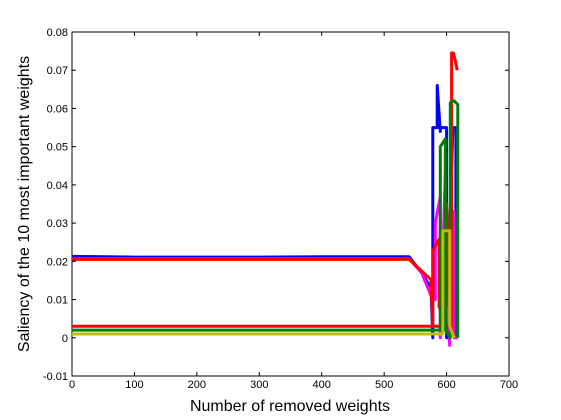 The image size is (561, 420). Describe the element at coordinates (197, 385) in the screenshot. I see `x-tick-label: 200` at that location.